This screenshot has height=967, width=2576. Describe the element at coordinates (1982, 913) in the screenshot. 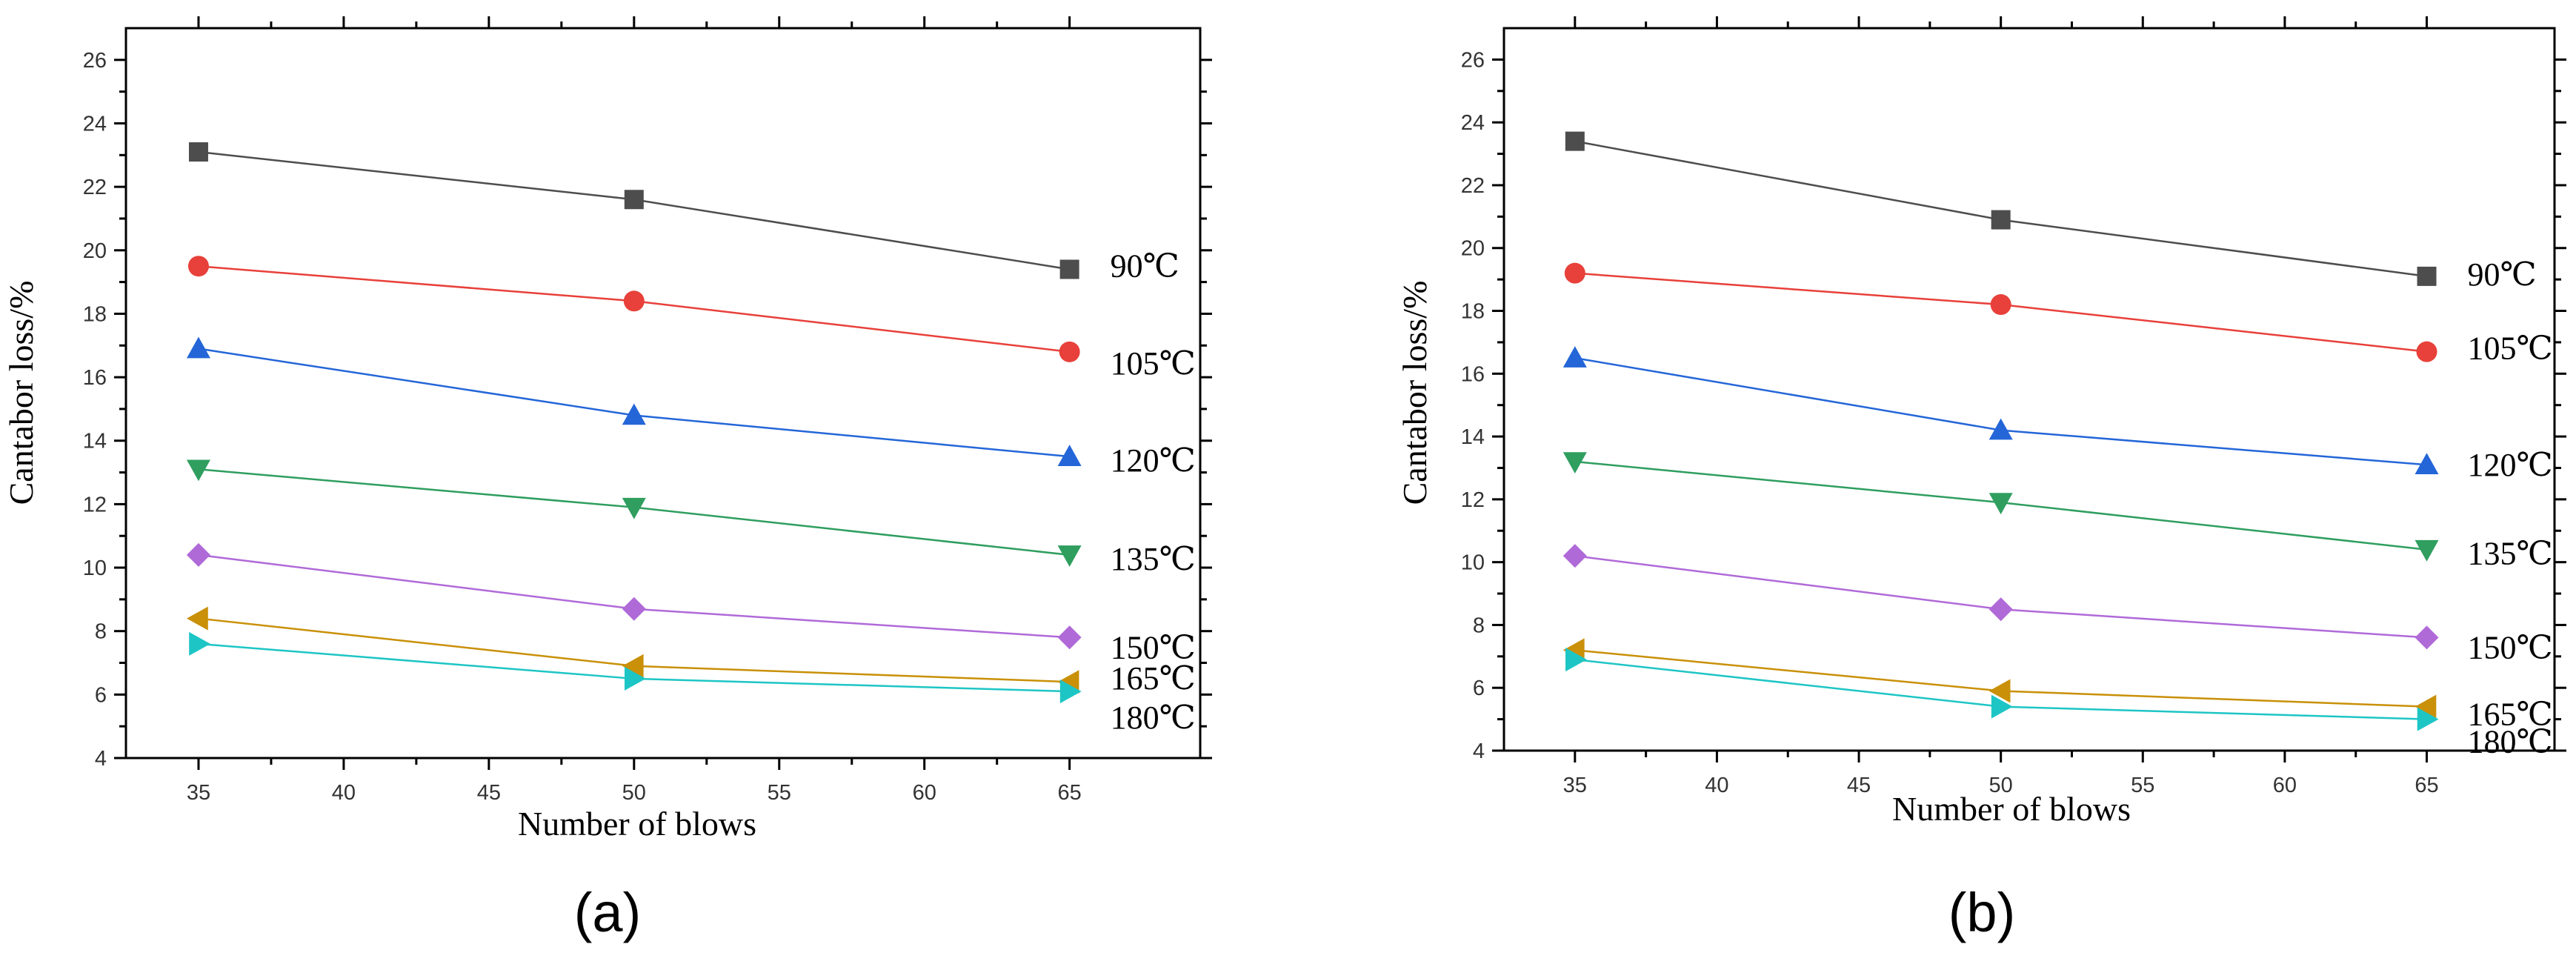

I see `panel-caption: (b)` at that location.